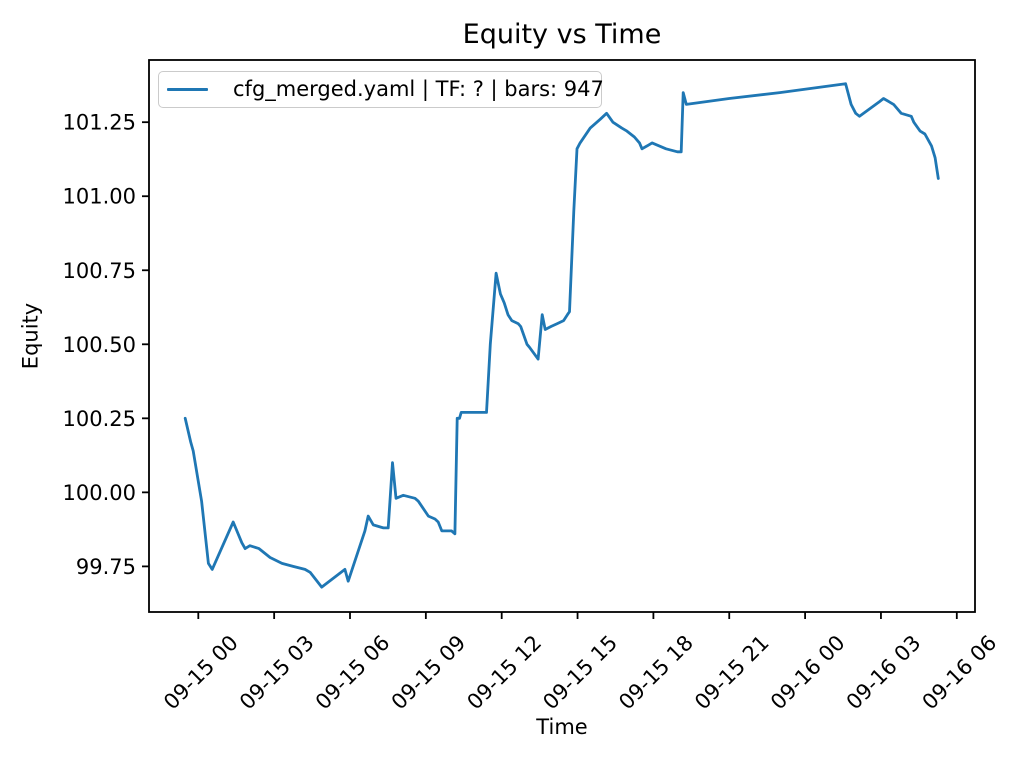  Describe the element at coordinates (884, 673) in the screenshot. I see `x-tick-label: 09-16 03` at that location.